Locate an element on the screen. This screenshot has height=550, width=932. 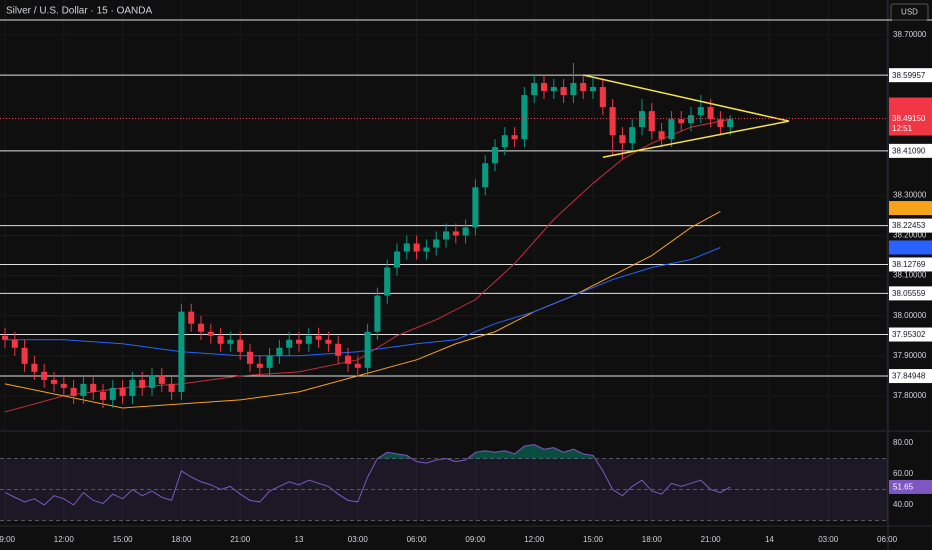
triangle-lower is located at coordinates (696, 139).